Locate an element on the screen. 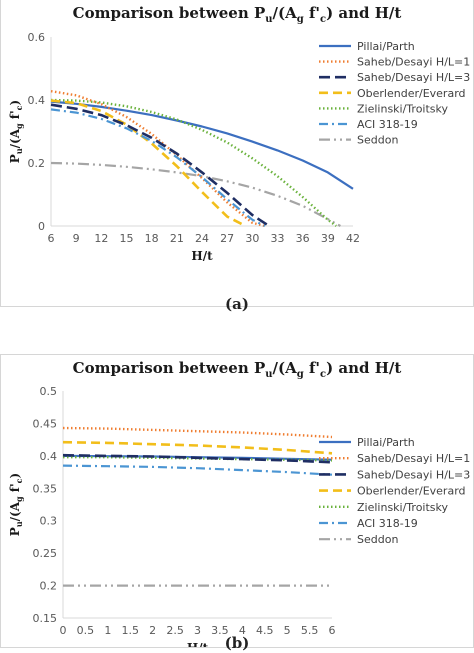  chart-a-x-tick-label: 9 is located at coordinates (76, 238).